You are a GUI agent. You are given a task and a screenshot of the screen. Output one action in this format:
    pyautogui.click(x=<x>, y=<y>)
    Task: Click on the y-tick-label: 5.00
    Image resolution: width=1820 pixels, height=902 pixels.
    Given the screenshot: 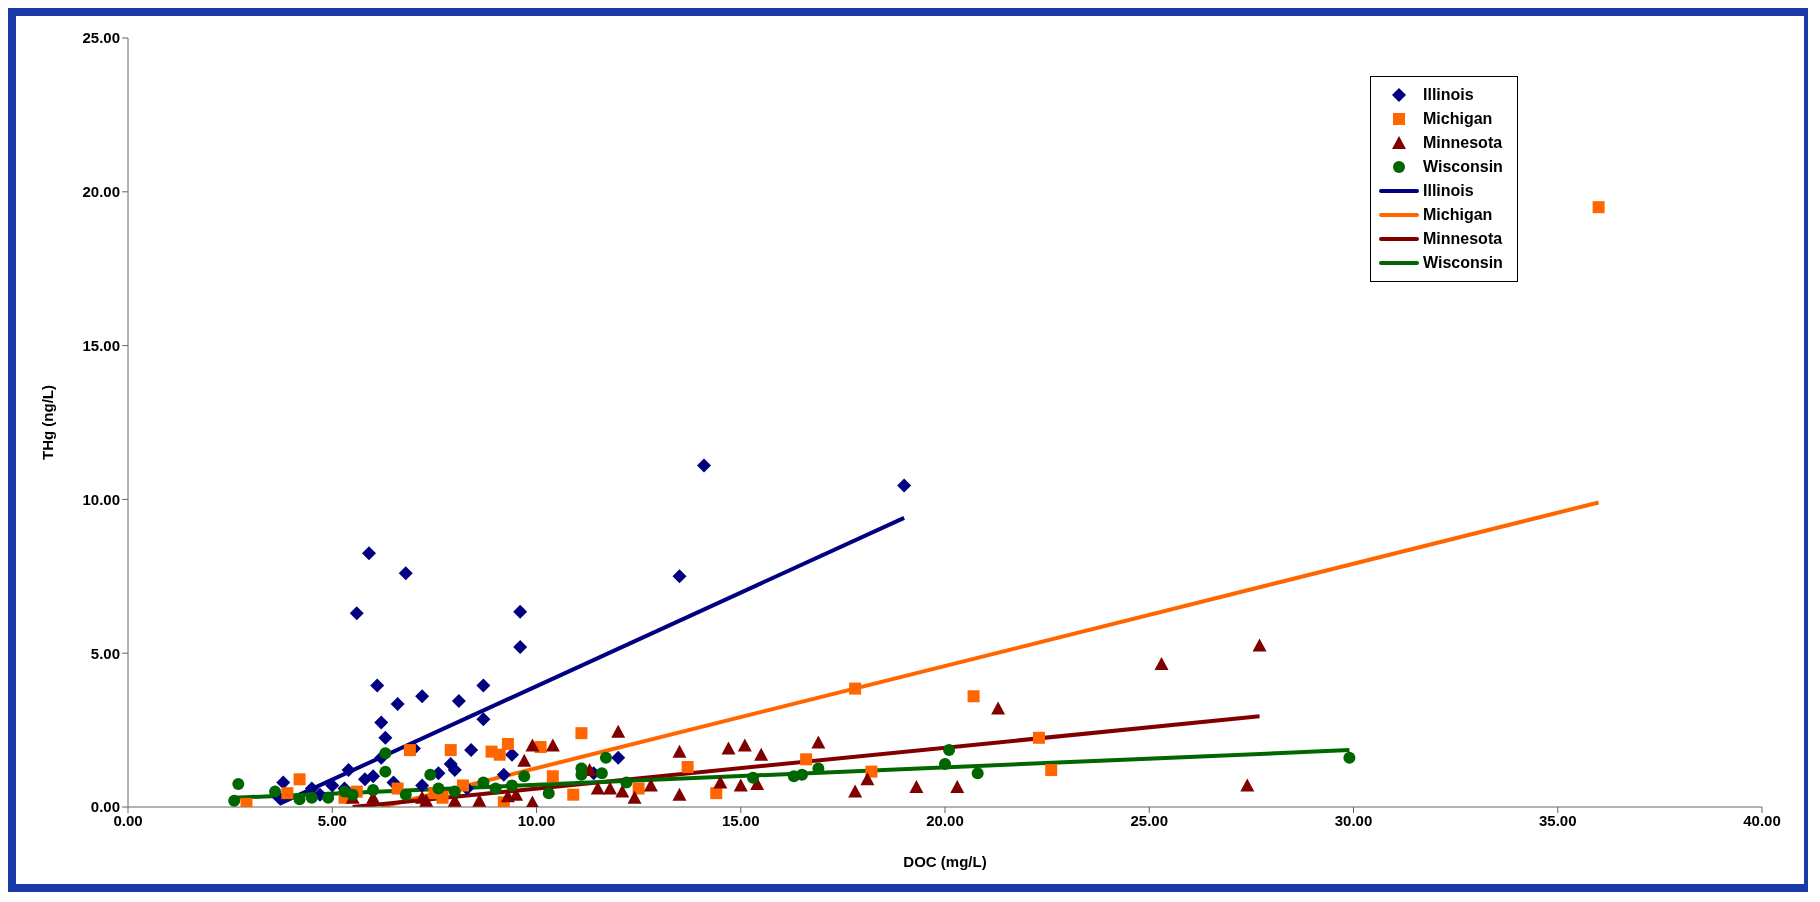 What is the action you would take?
    pyautogui.click(x=105, y=653)
    